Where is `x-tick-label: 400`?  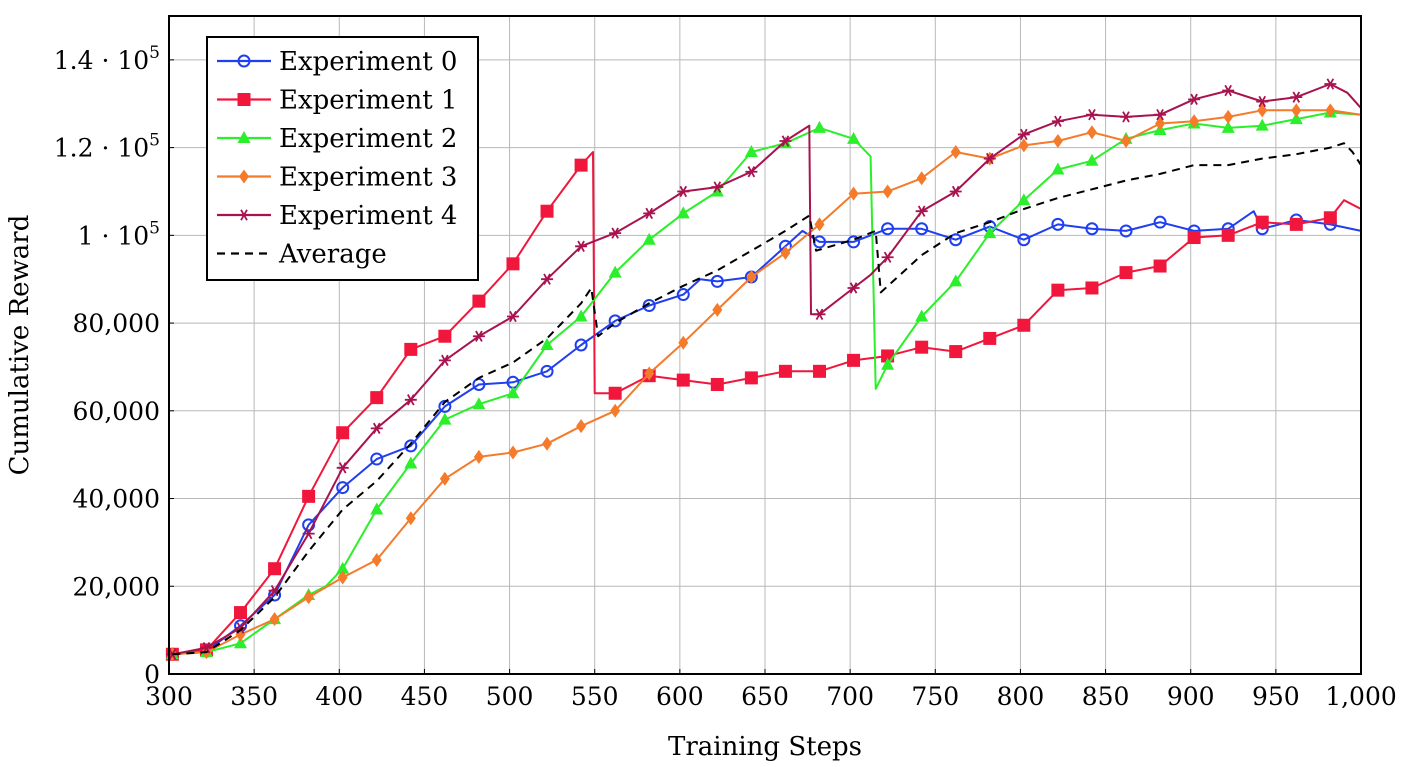
x-tick-label: 400 is located at coordinates (339, 696).